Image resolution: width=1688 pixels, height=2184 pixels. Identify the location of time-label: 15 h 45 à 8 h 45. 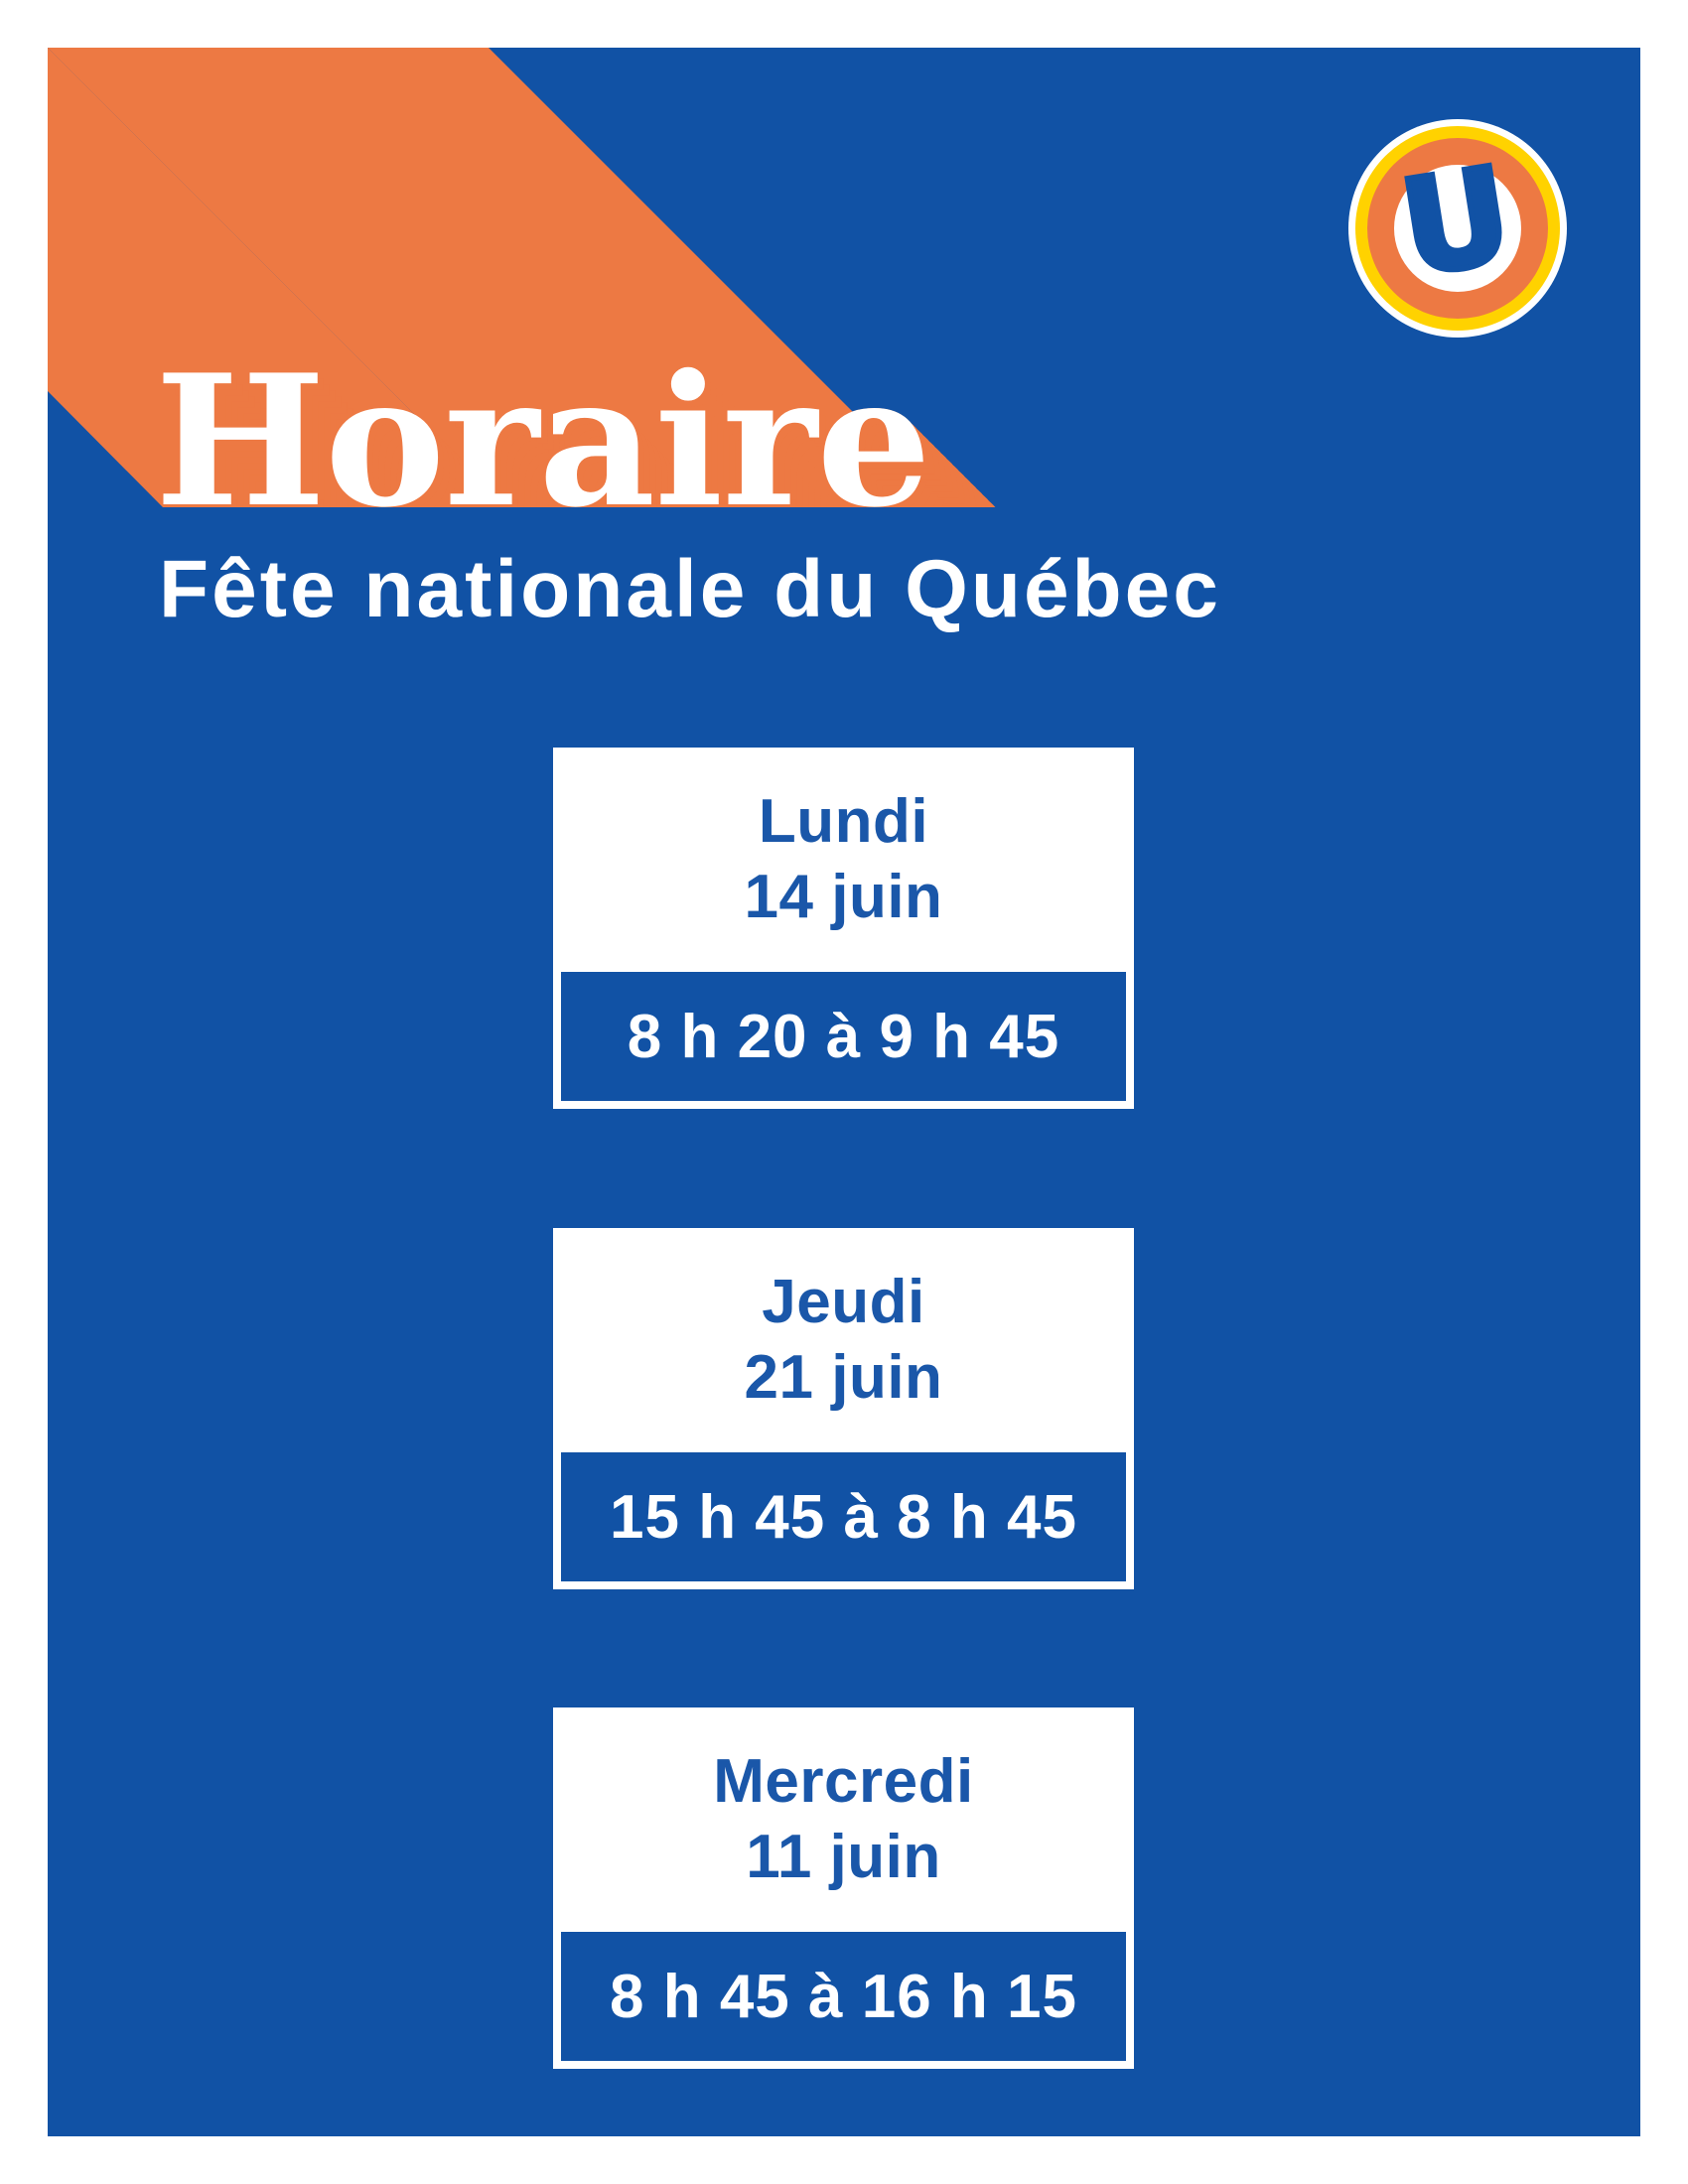
(843, 1517).